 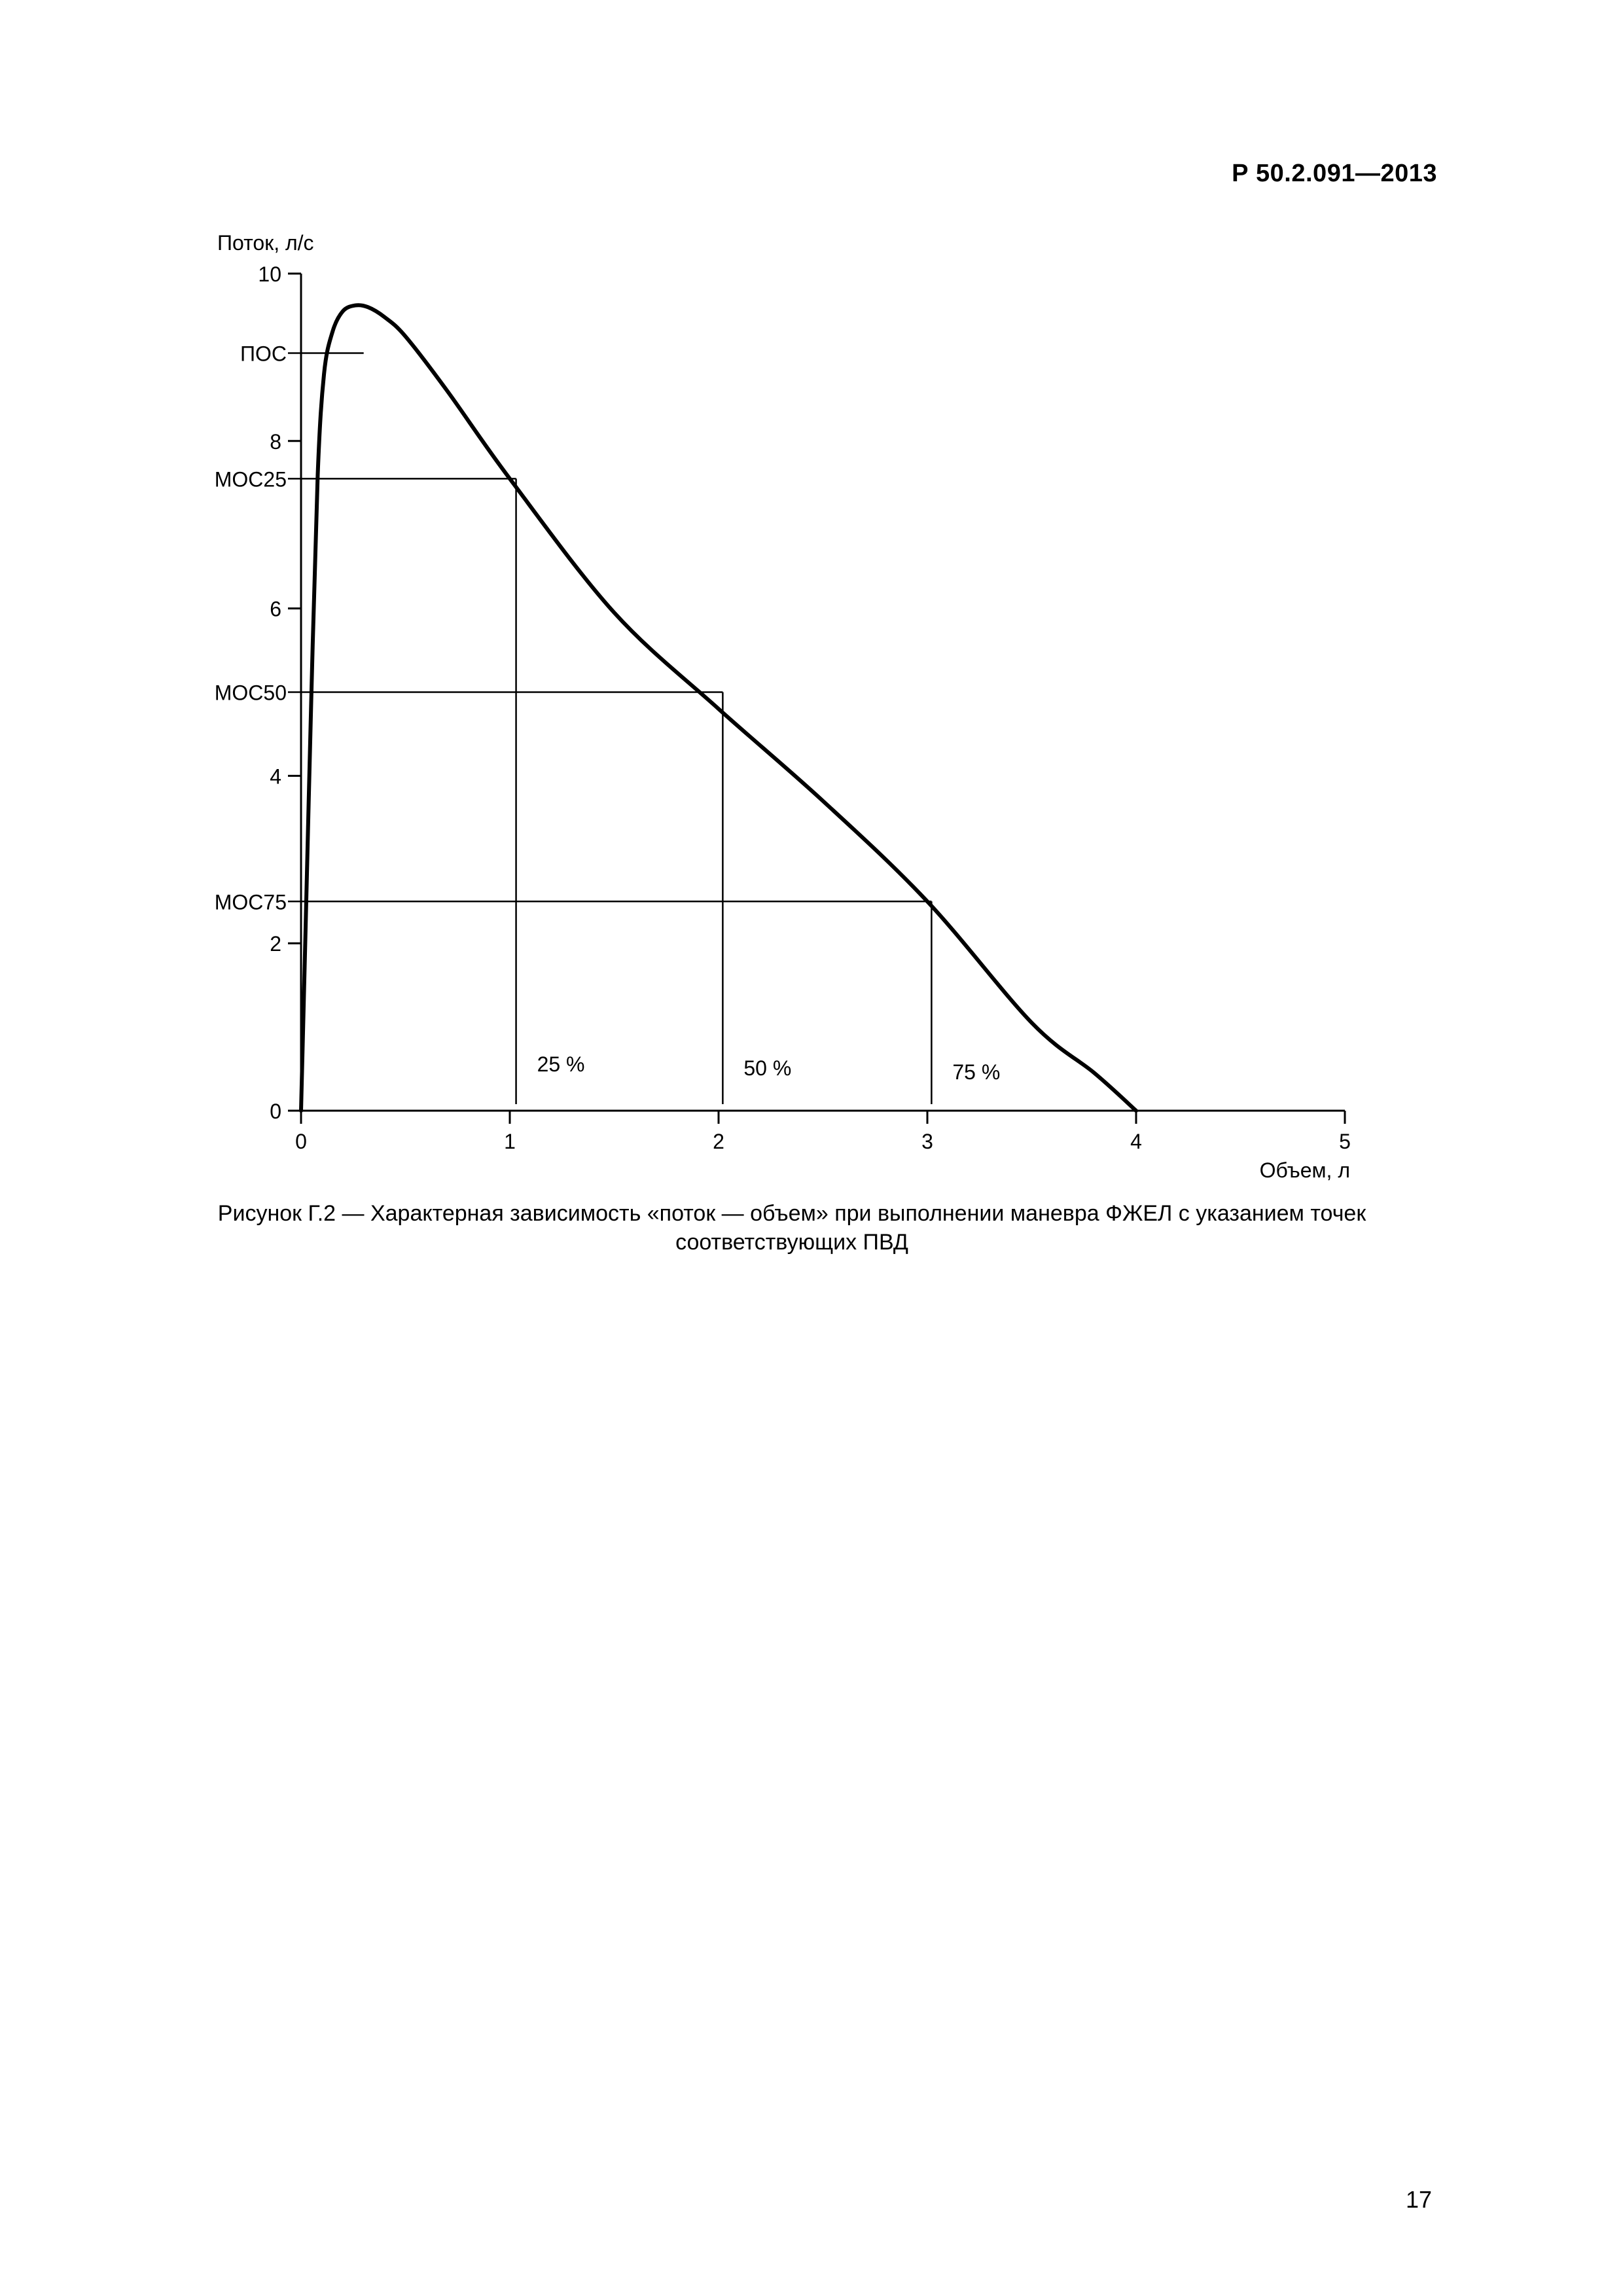 What do you see at coordinates (610, 728) in the screenshot?
I see `reference-lines` at bounding box center [610, 728].